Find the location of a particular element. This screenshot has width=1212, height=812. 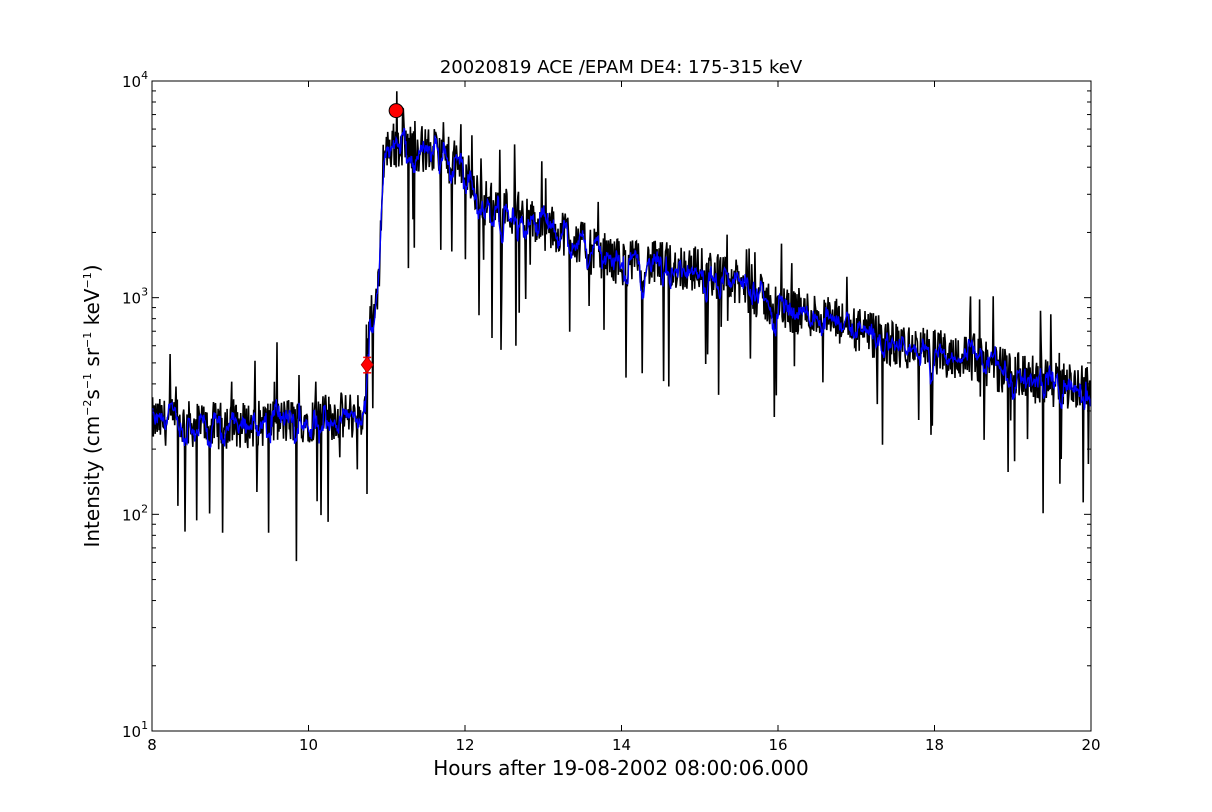

marker-circle is located at coordinates (396, 111).